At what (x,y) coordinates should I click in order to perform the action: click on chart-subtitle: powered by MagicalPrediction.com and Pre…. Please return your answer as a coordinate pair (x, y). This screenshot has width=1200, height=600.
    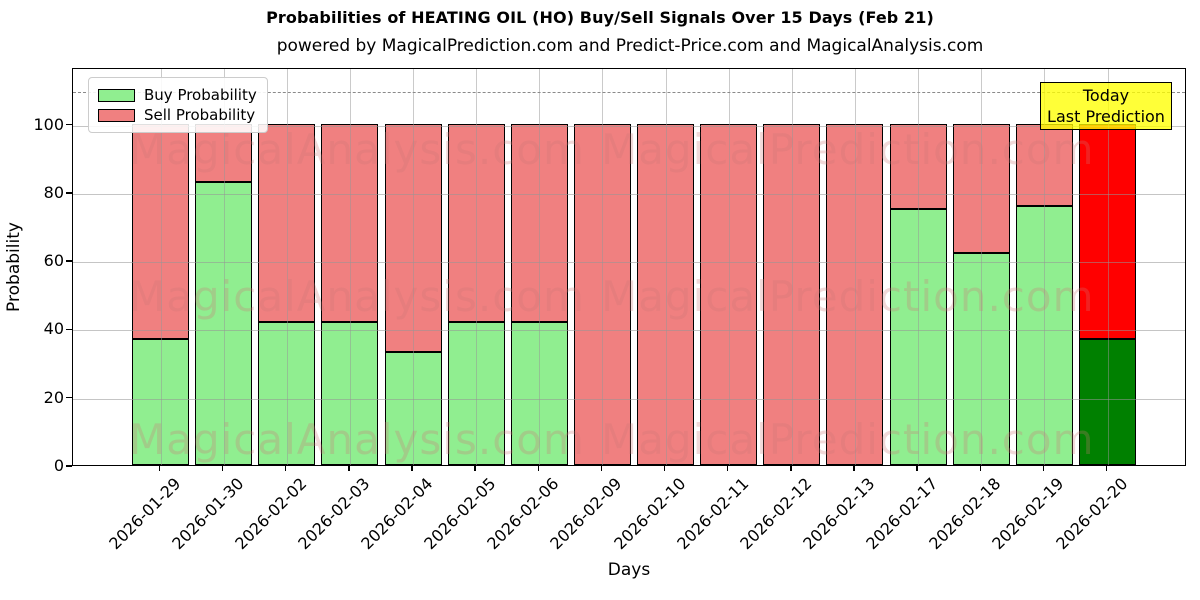
    Looking at the image, I should click on (630, 46).